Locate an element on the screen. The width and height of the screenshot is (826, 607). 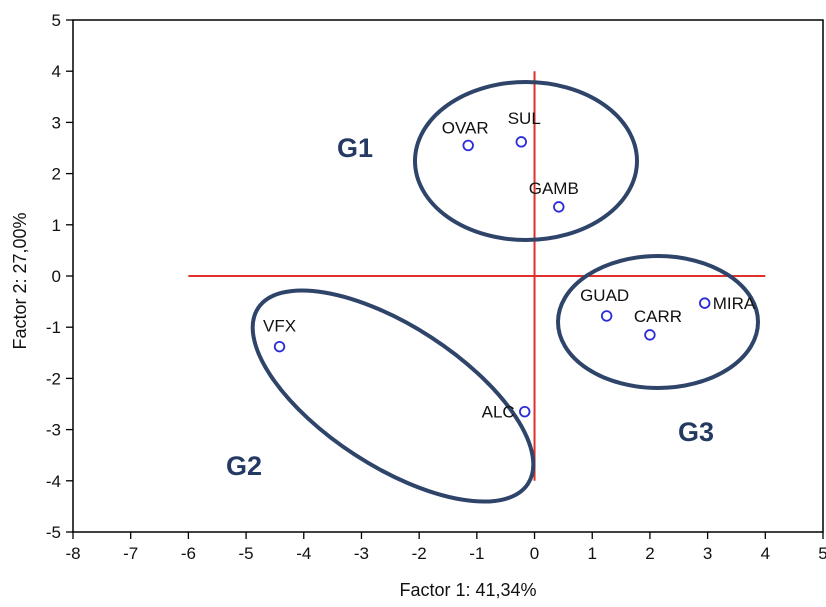
group-ellipse-g1 is located at coordinates (526, 161).